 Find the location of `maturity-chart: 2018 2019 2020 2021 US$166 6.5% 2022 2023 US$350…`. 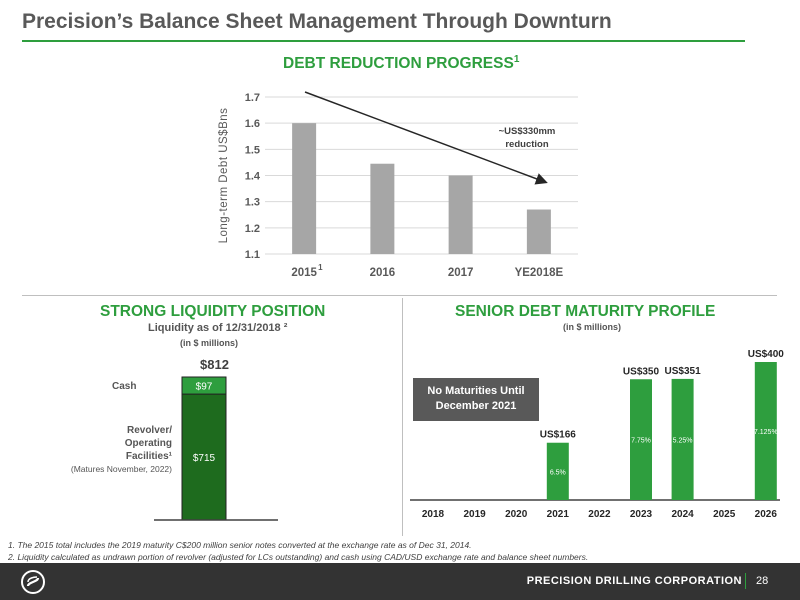

maturity-chart: 2018 2019 2020 2021 US$166 6.5% 2022 2023 US$350… is located at coordinates (597, 434).